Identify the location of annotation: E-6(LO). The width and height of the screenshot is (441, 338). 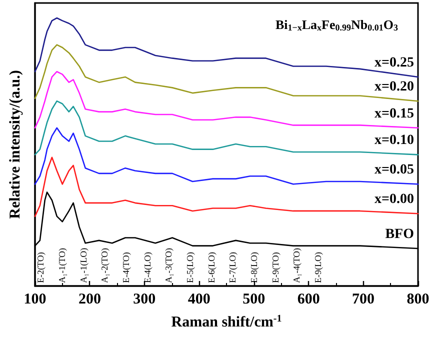
(211, 267).